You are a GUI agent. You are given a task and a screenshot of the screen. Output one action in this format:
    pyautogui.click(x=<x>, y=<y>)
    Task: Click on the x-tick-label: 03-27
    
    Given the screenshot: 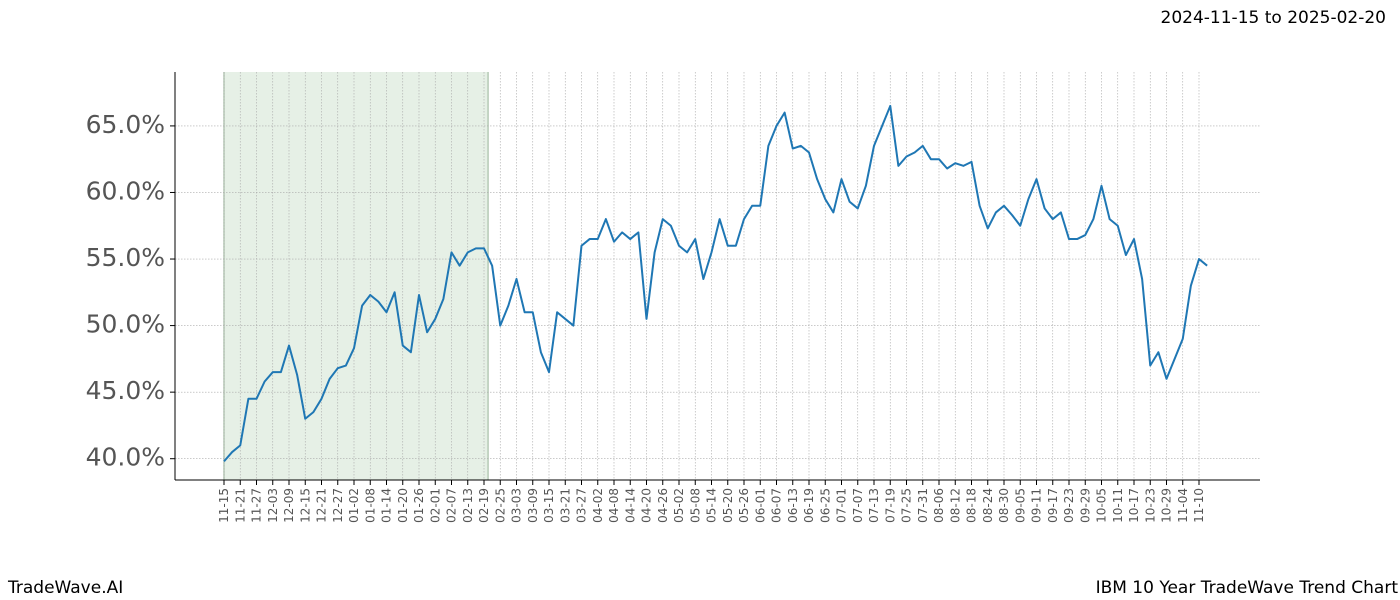 What is the action you would take?
    pyautogui.click(x=582, y=505)
    